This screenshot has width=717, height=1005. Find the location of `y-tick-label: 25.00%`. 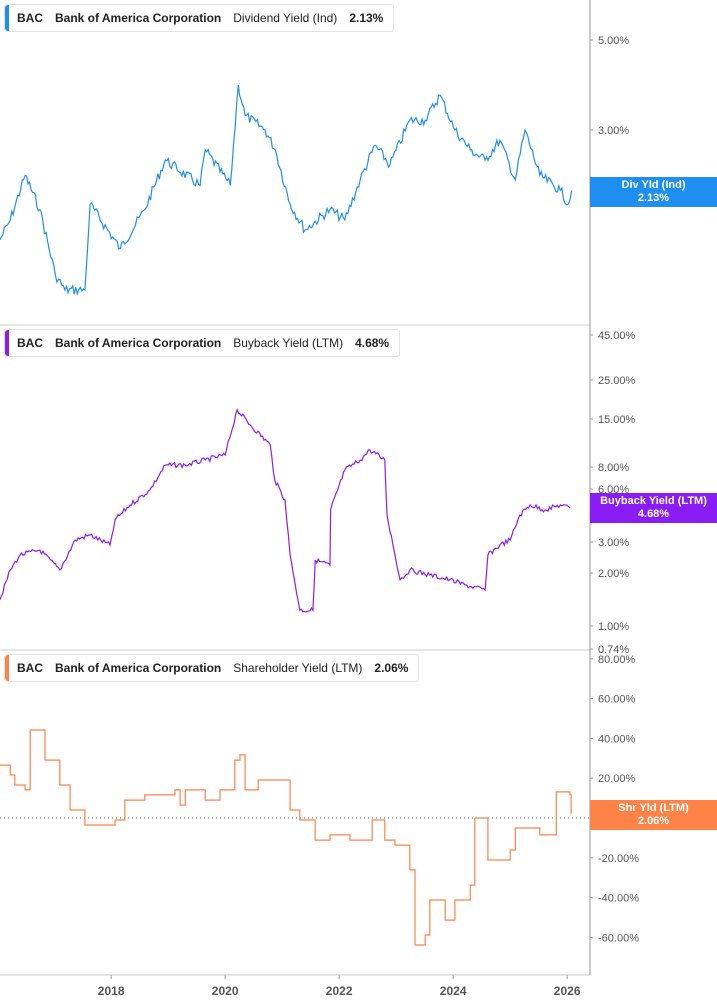

y-tick-label: 25.00% is located at coordinates (617, 381).